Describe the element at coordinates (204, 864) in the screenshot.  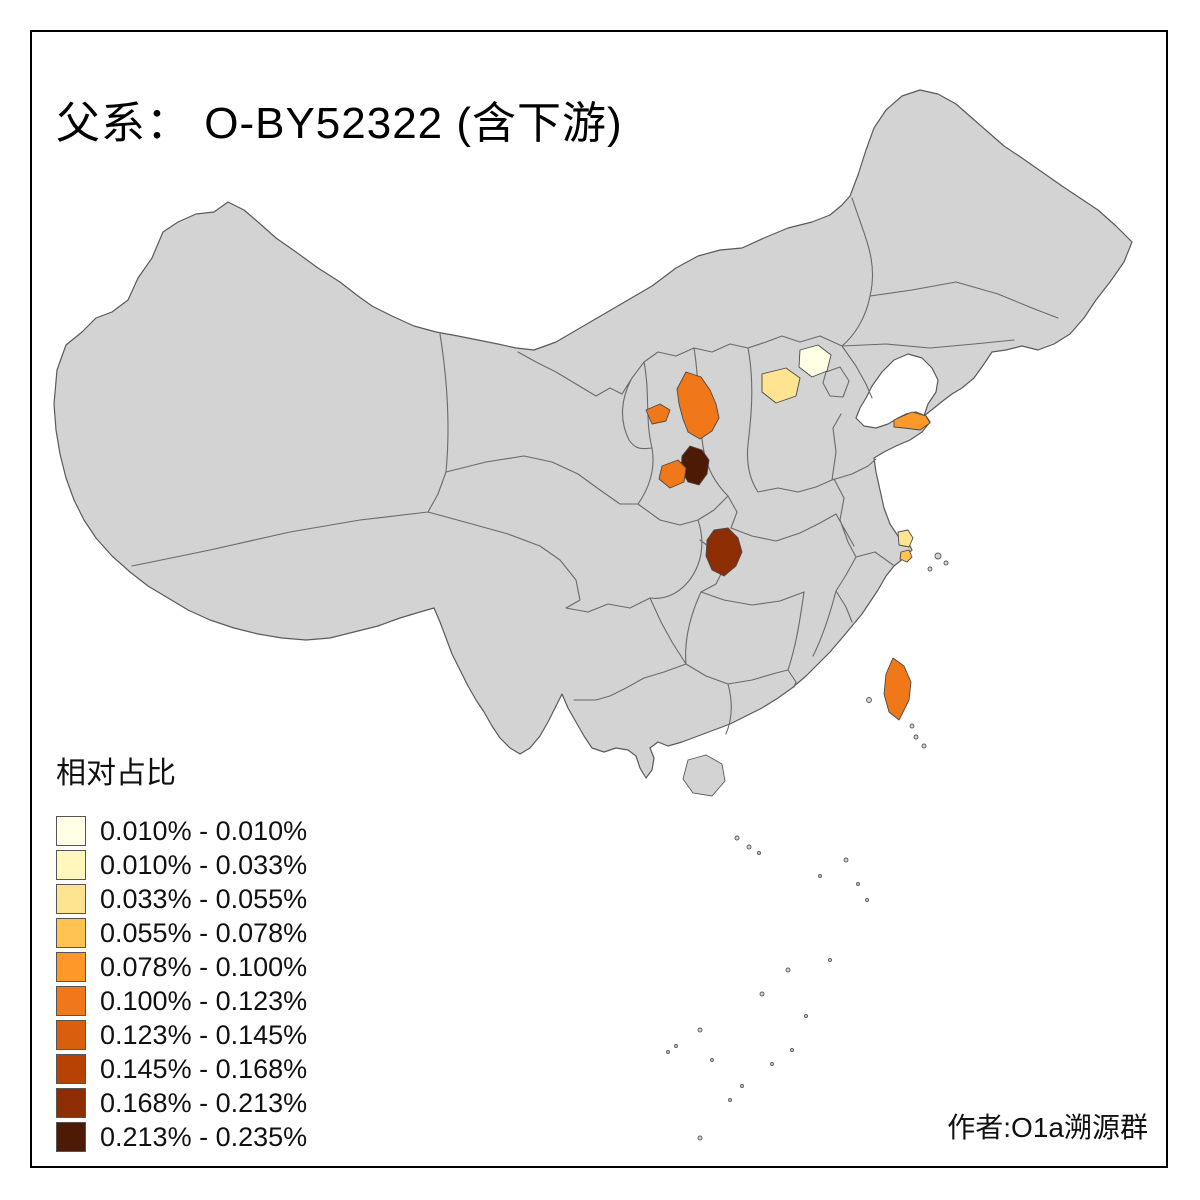
I see `legend-label: 0.010% - 0.033%` at that location.